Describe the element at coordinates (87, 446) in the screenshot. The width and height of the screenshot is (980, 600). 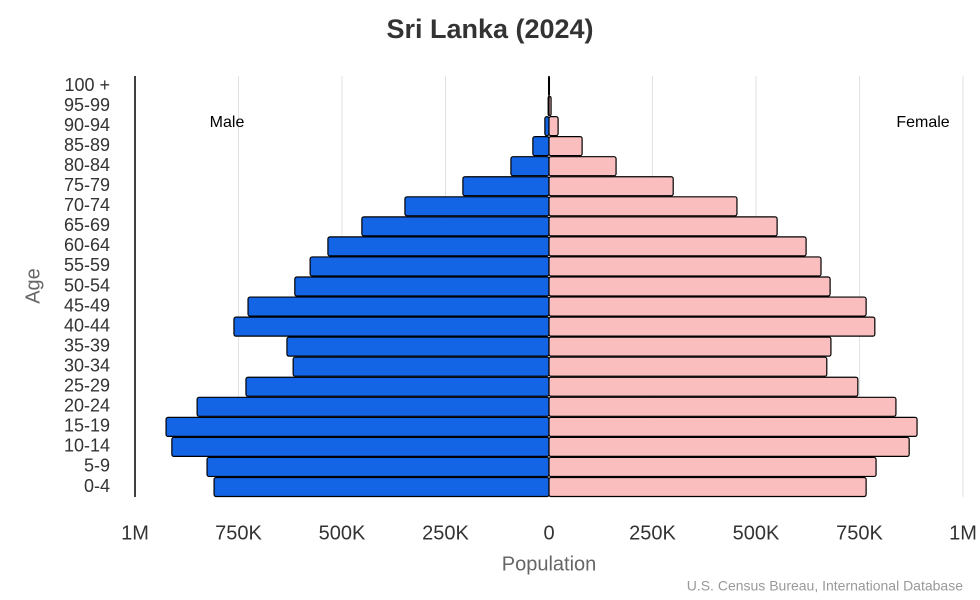
I see `y-tick-label: 10-14` at that location.